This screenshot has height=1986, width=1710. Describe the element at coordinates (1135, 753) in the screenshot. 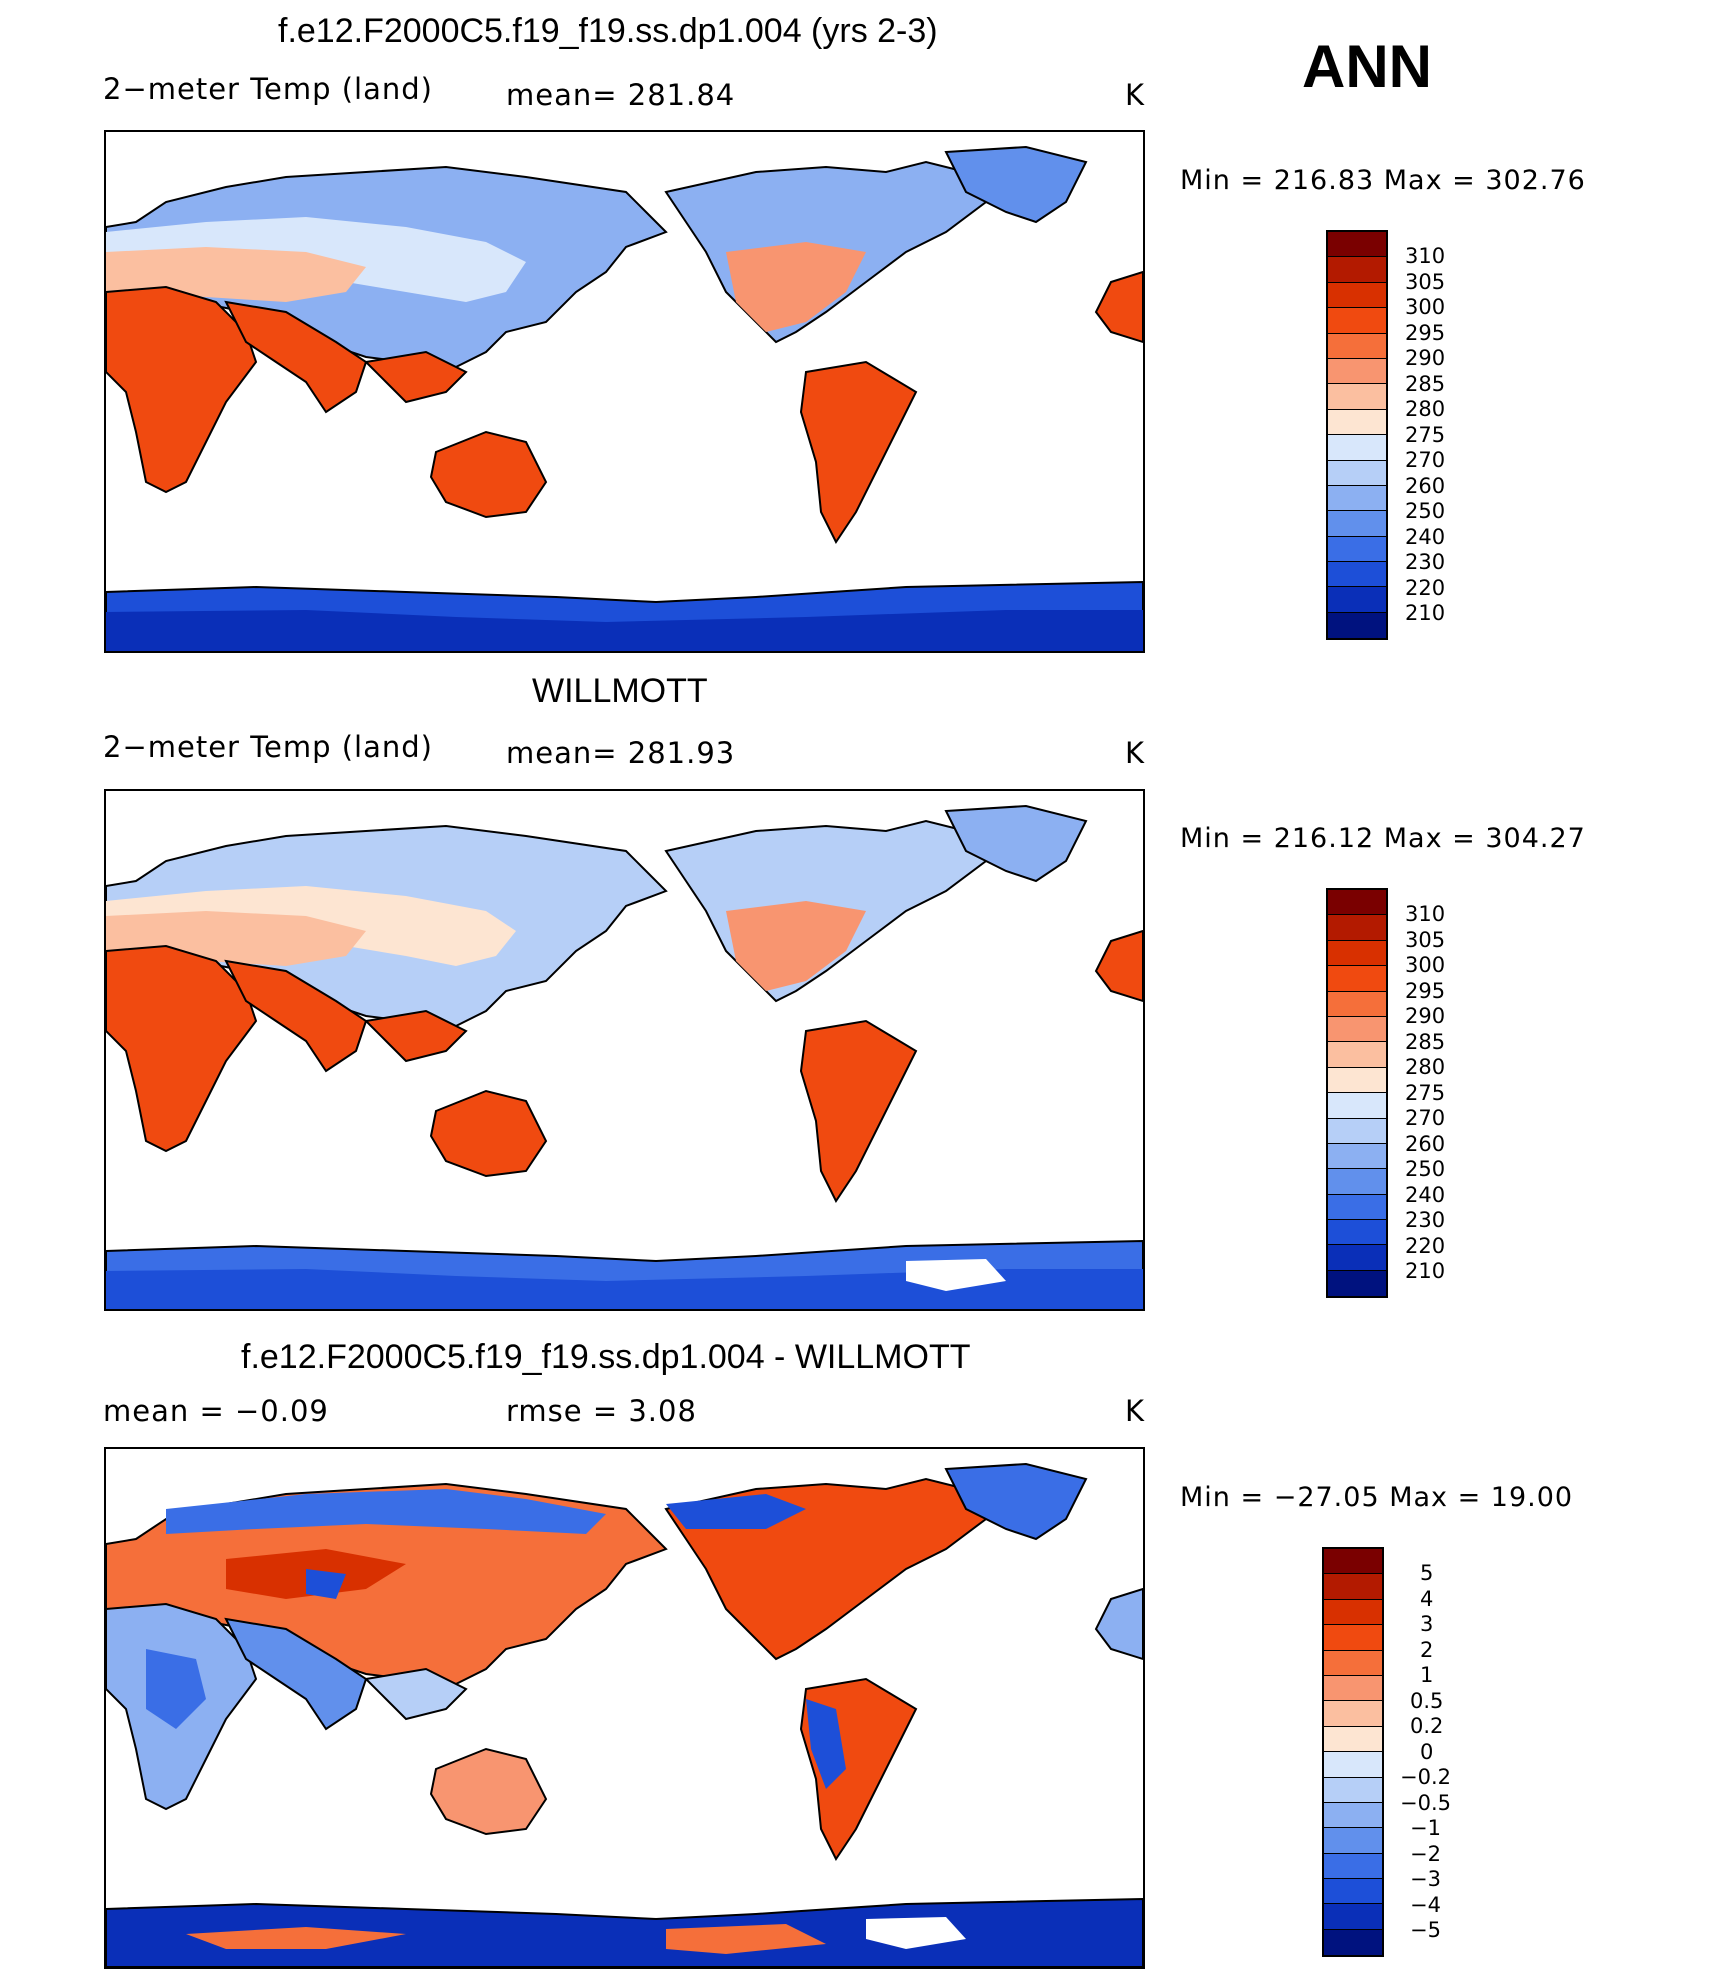

I see `panel-2-units: K` at that location.